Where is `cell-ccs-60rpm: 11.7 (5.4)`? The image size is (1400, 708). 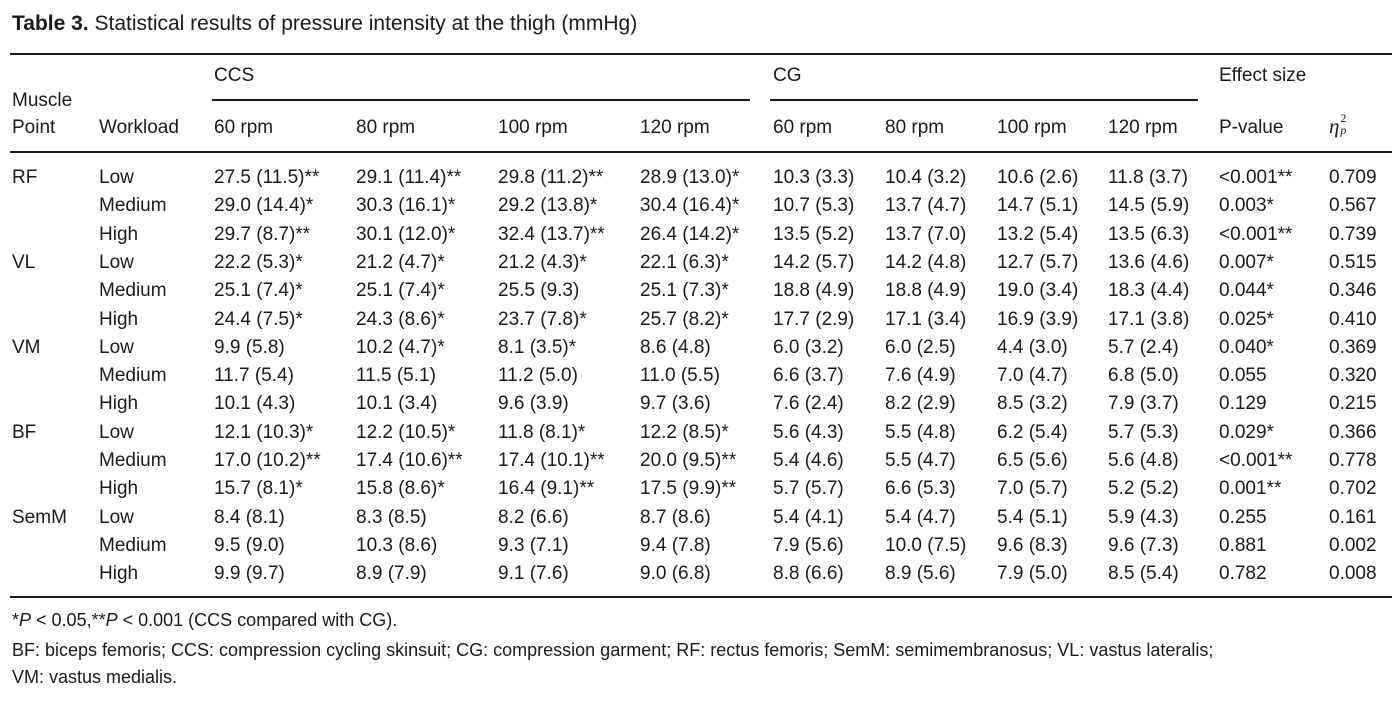 cell-ccs-60rpm: 11.7 (5.4) is located at coordinates (254, 376).